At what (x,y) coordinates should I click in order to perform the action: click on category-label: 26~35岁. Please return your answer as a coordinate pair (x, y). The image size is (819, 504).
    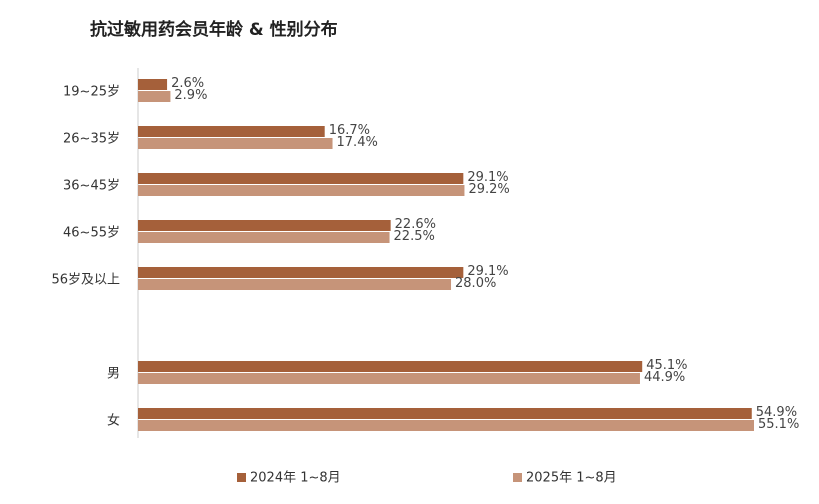
    Looking at the image, I should click on (91, 139).